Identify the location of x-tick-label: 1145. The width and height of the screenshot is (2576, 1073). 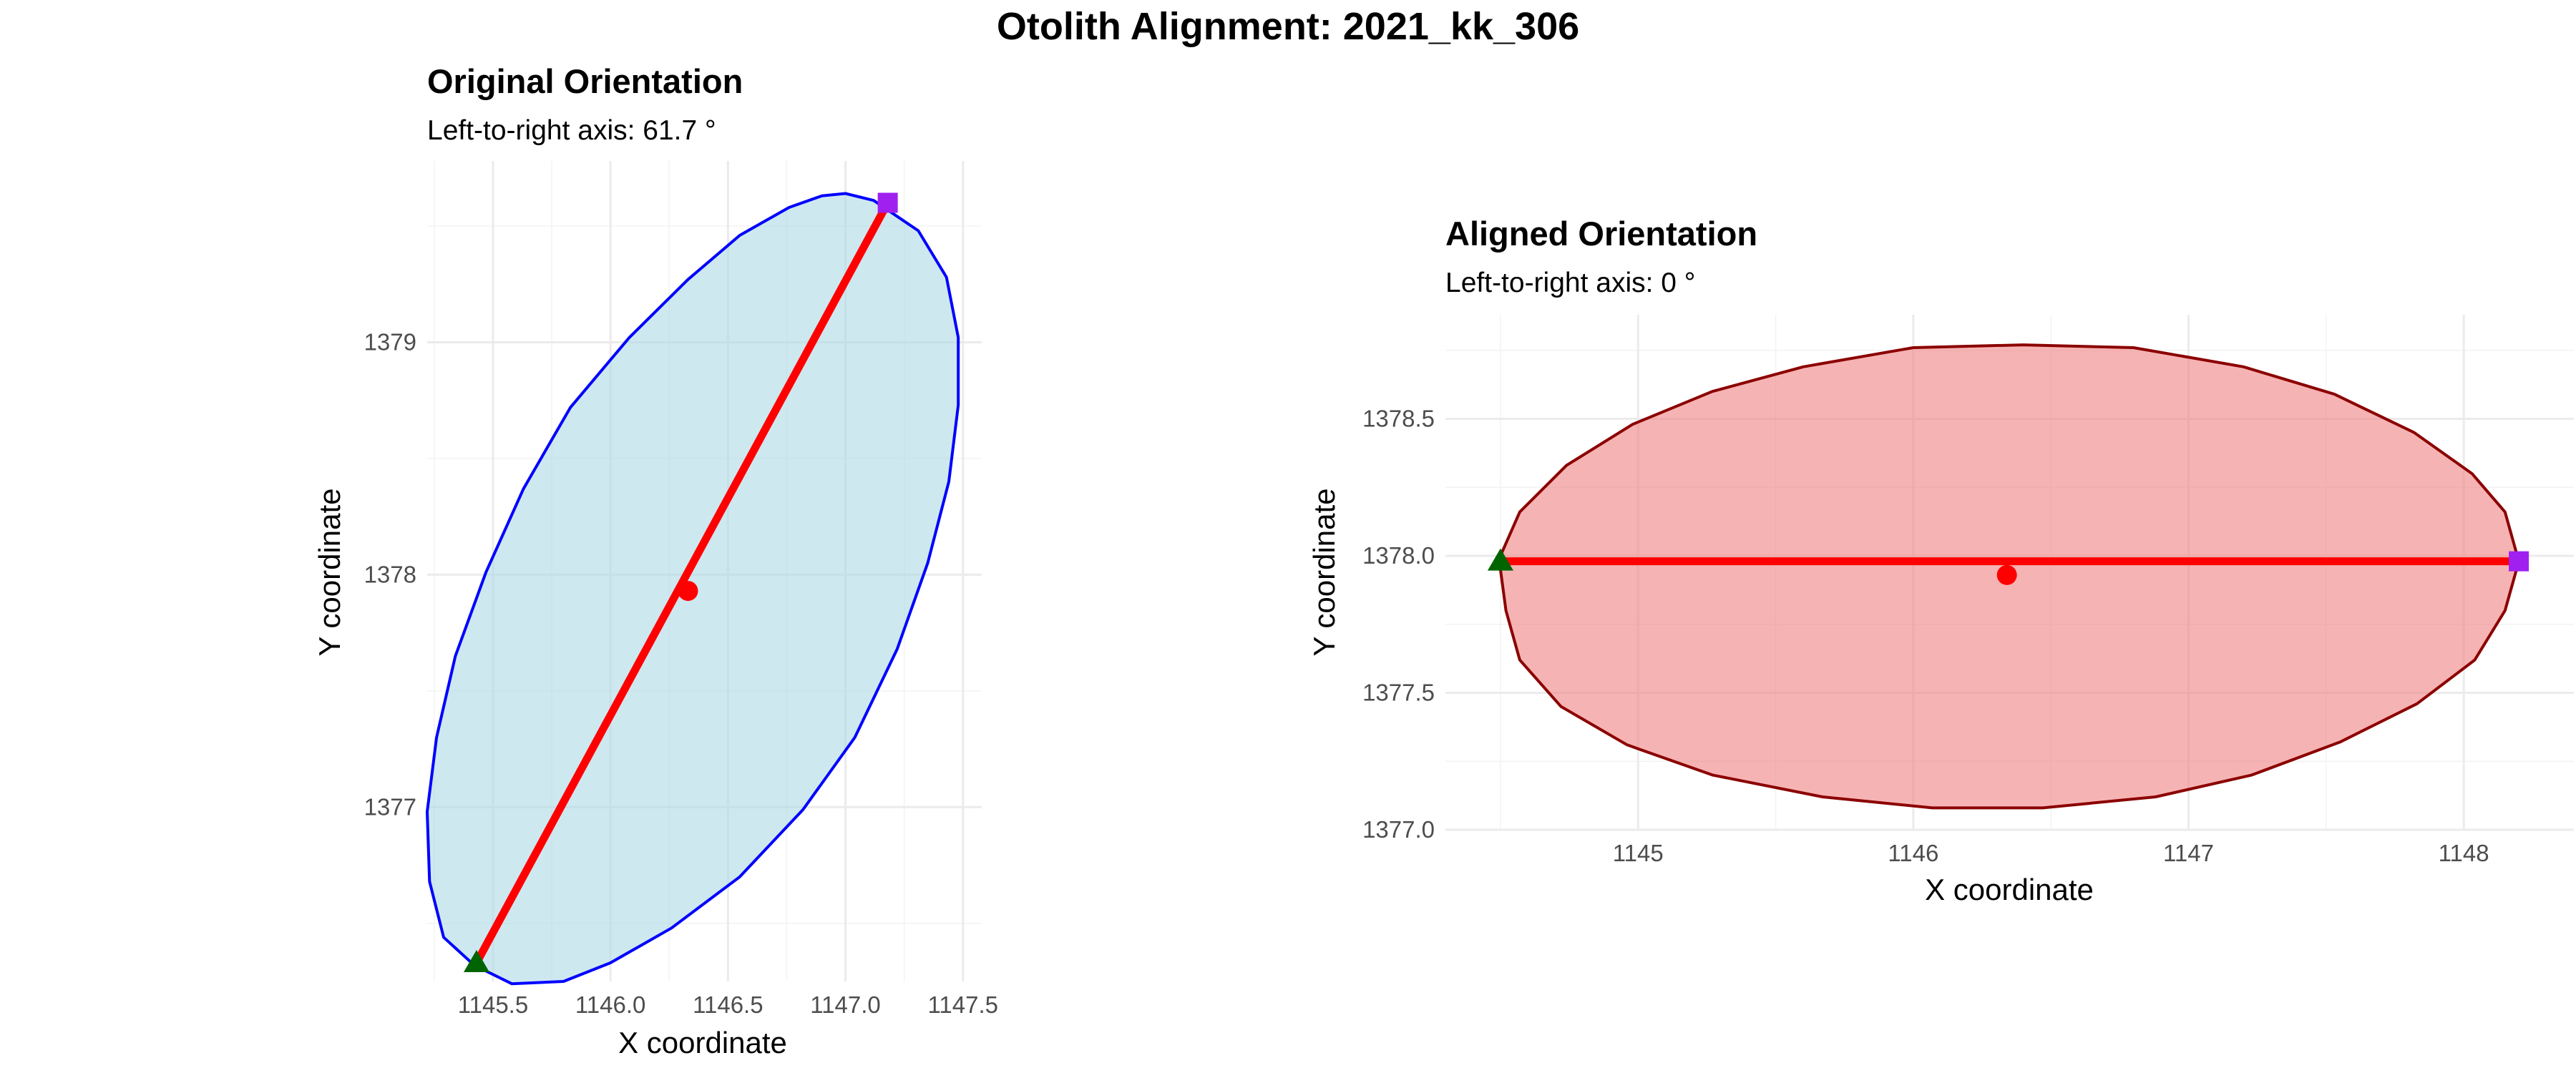
(1638, 853).